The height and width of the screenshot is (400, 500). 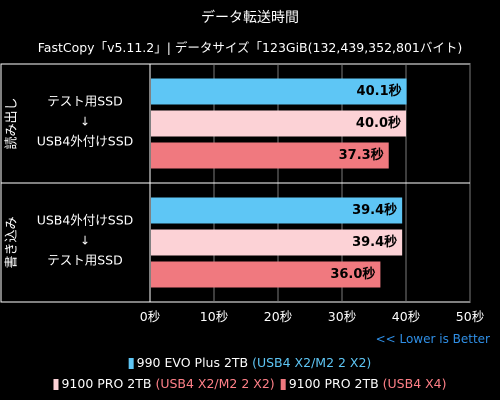 I want to click on bar-value-label: 36.0秒, so click(x=352, y=274).